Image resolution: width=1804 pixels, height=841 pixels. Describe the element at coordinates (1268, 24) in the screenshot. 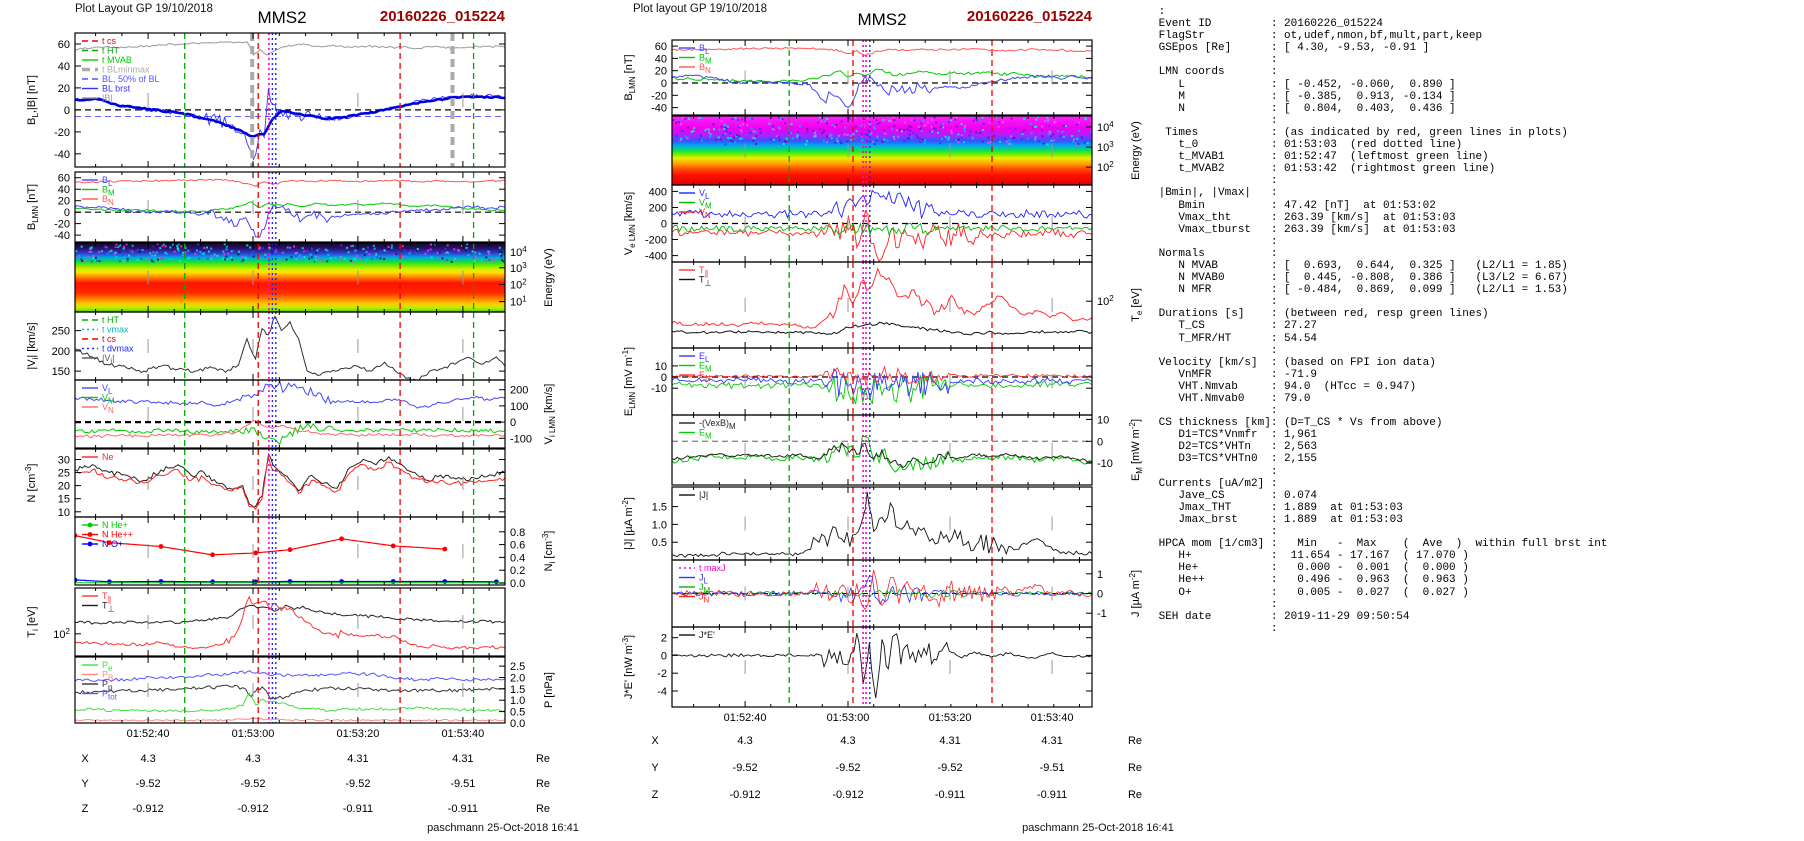

I see `info-line: Event ID : 20160226_015224` at that location.